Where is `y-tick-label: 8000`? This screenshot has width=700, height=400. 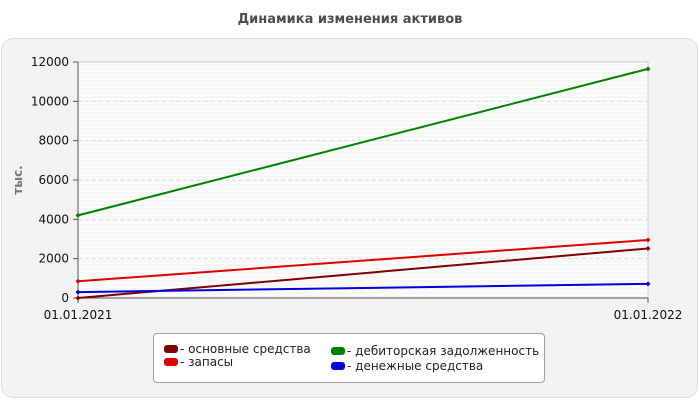 y-tick-label: 8000 is located at coordinates (53, 141).